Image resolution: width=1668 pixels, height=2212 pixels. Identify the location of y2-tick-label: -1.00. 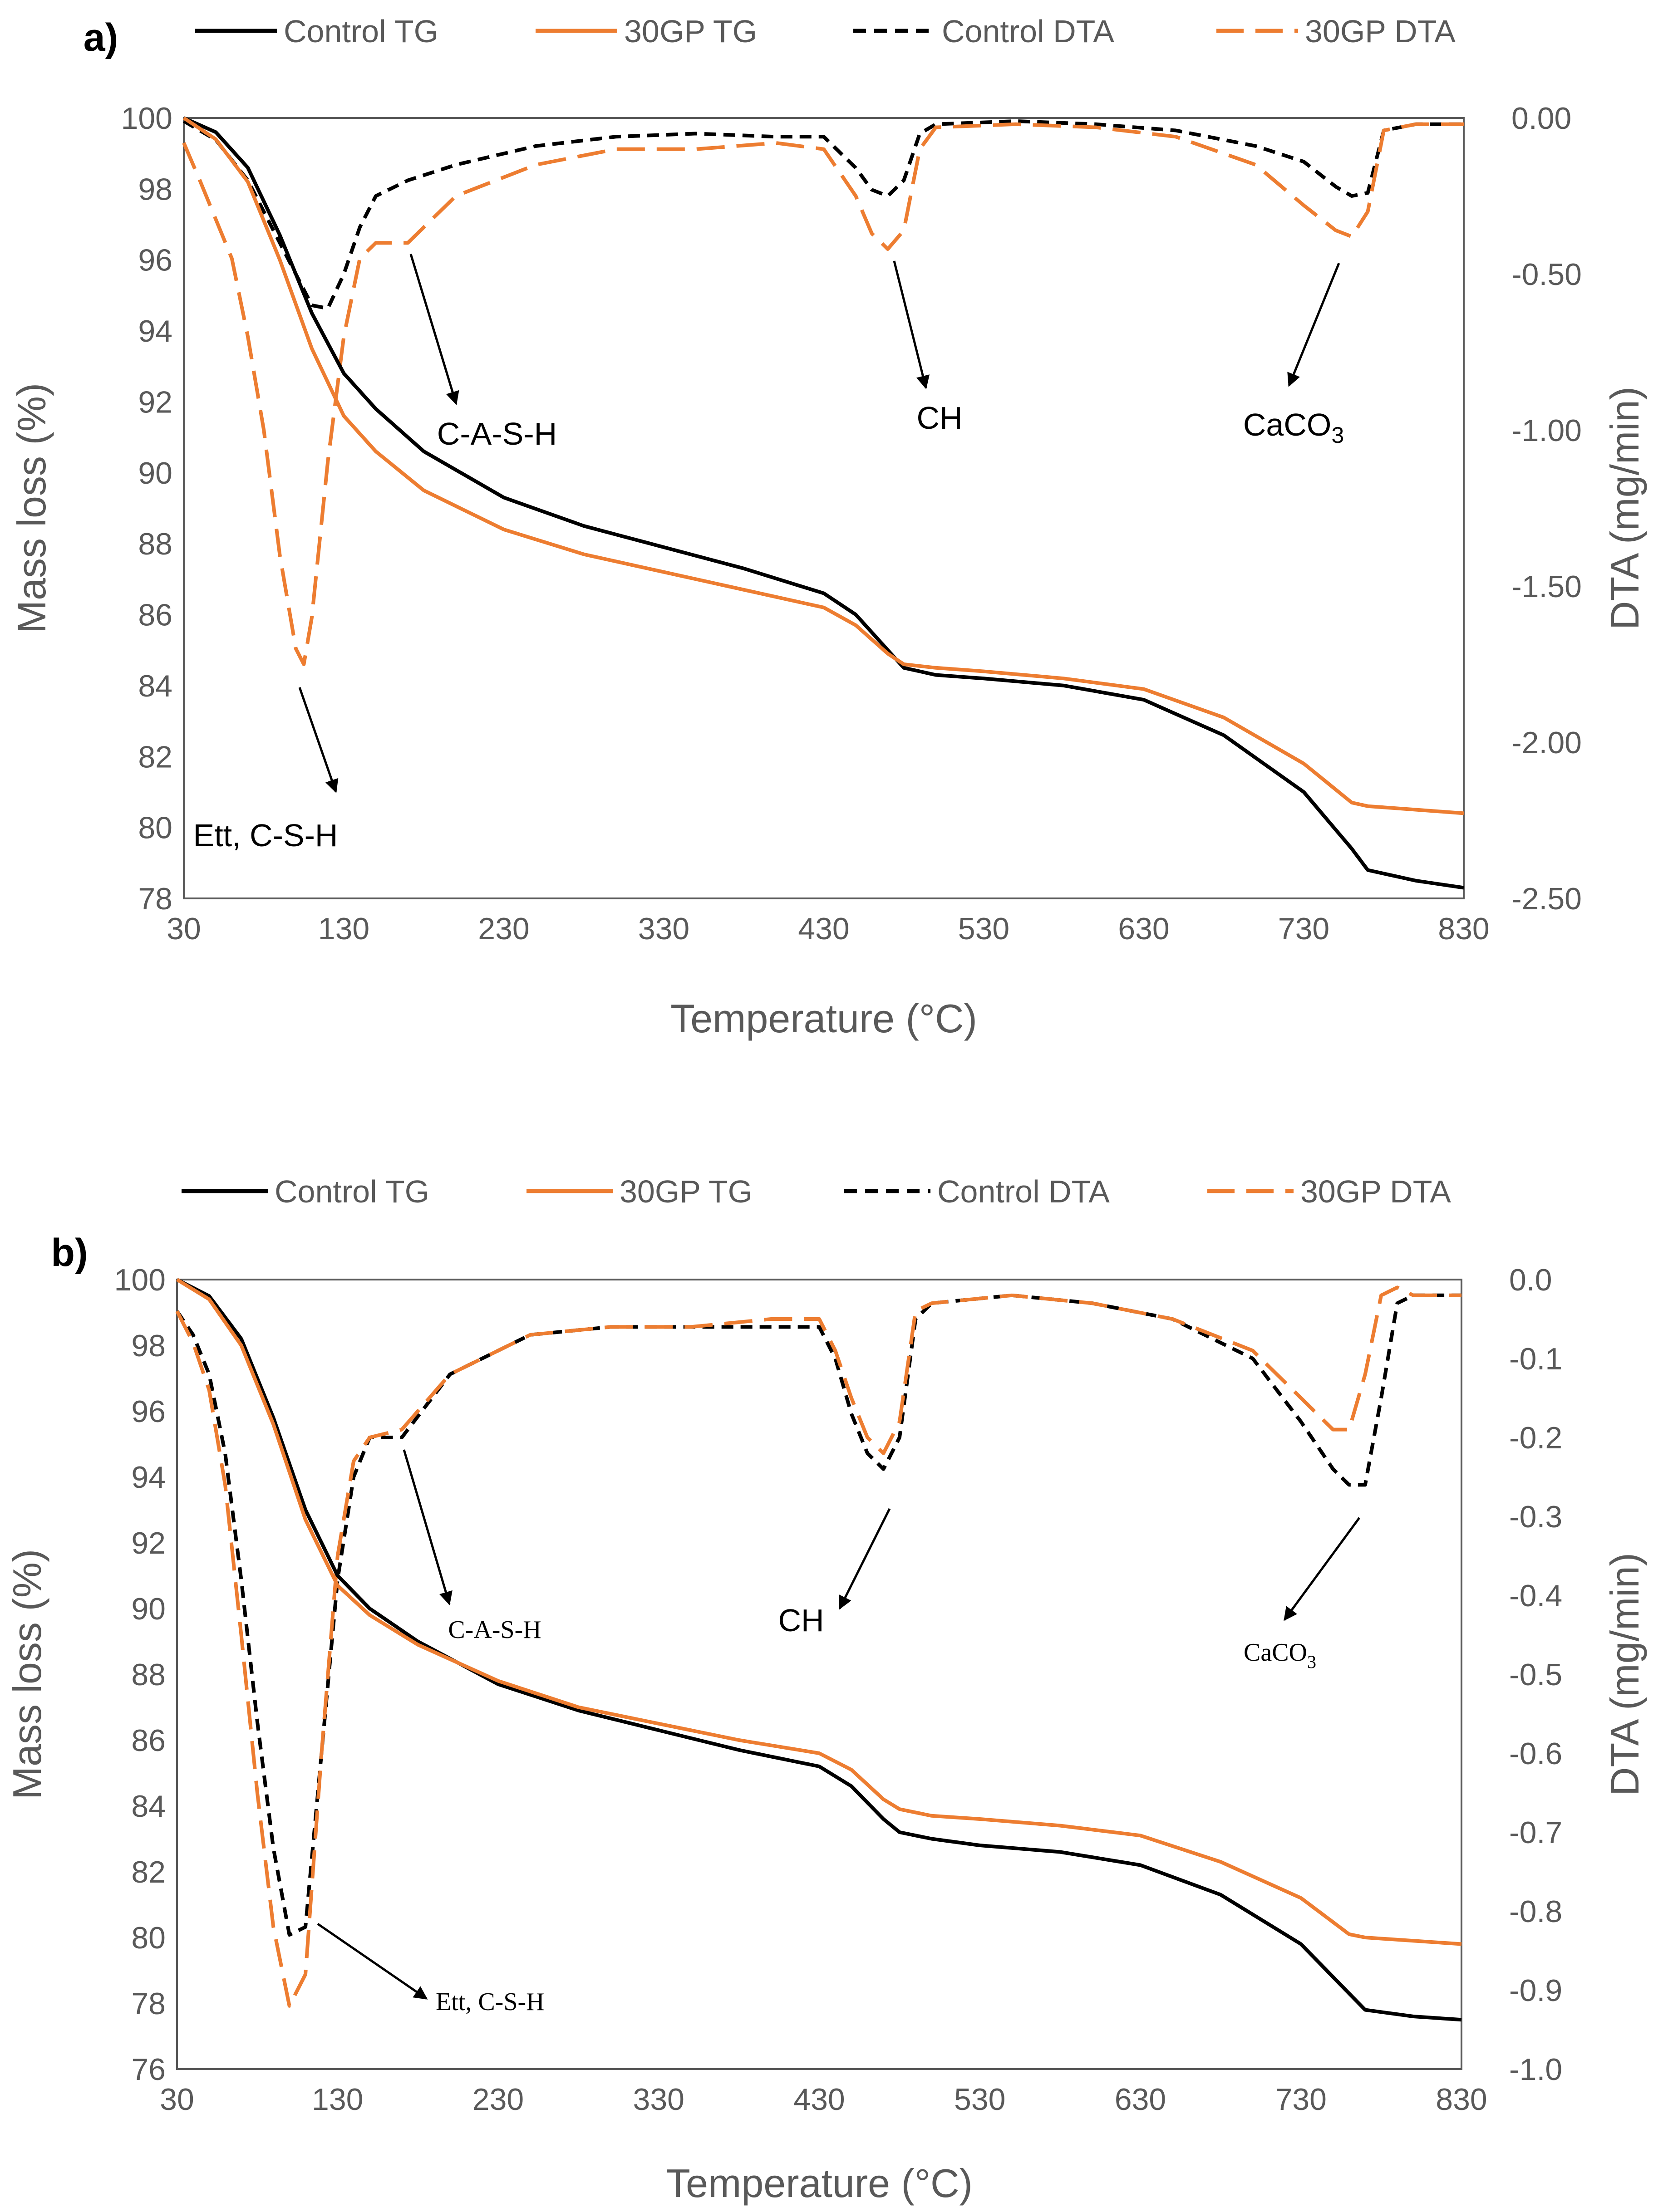
(1546, 430).